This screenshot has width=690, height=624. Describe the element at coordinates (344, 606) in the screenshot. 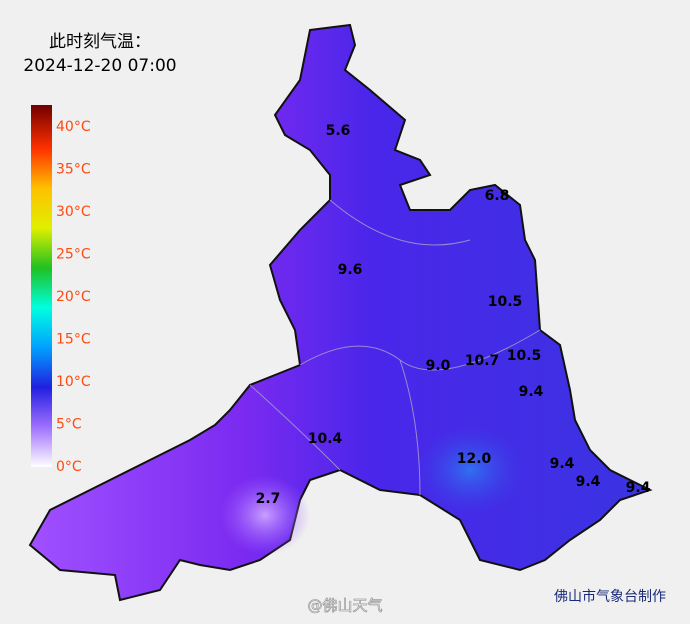

I see `watermark: @佛山天气` at that location.